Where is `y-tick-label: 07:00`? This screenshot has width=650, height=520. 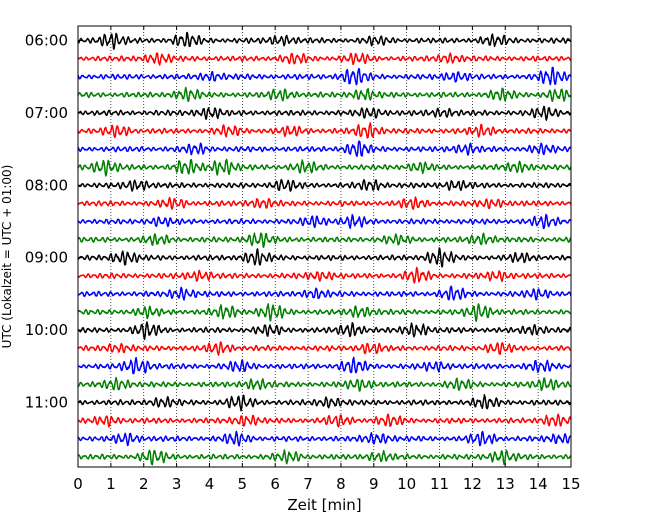 y-tick-label: 07:00 is located at coordinates (46, 113).